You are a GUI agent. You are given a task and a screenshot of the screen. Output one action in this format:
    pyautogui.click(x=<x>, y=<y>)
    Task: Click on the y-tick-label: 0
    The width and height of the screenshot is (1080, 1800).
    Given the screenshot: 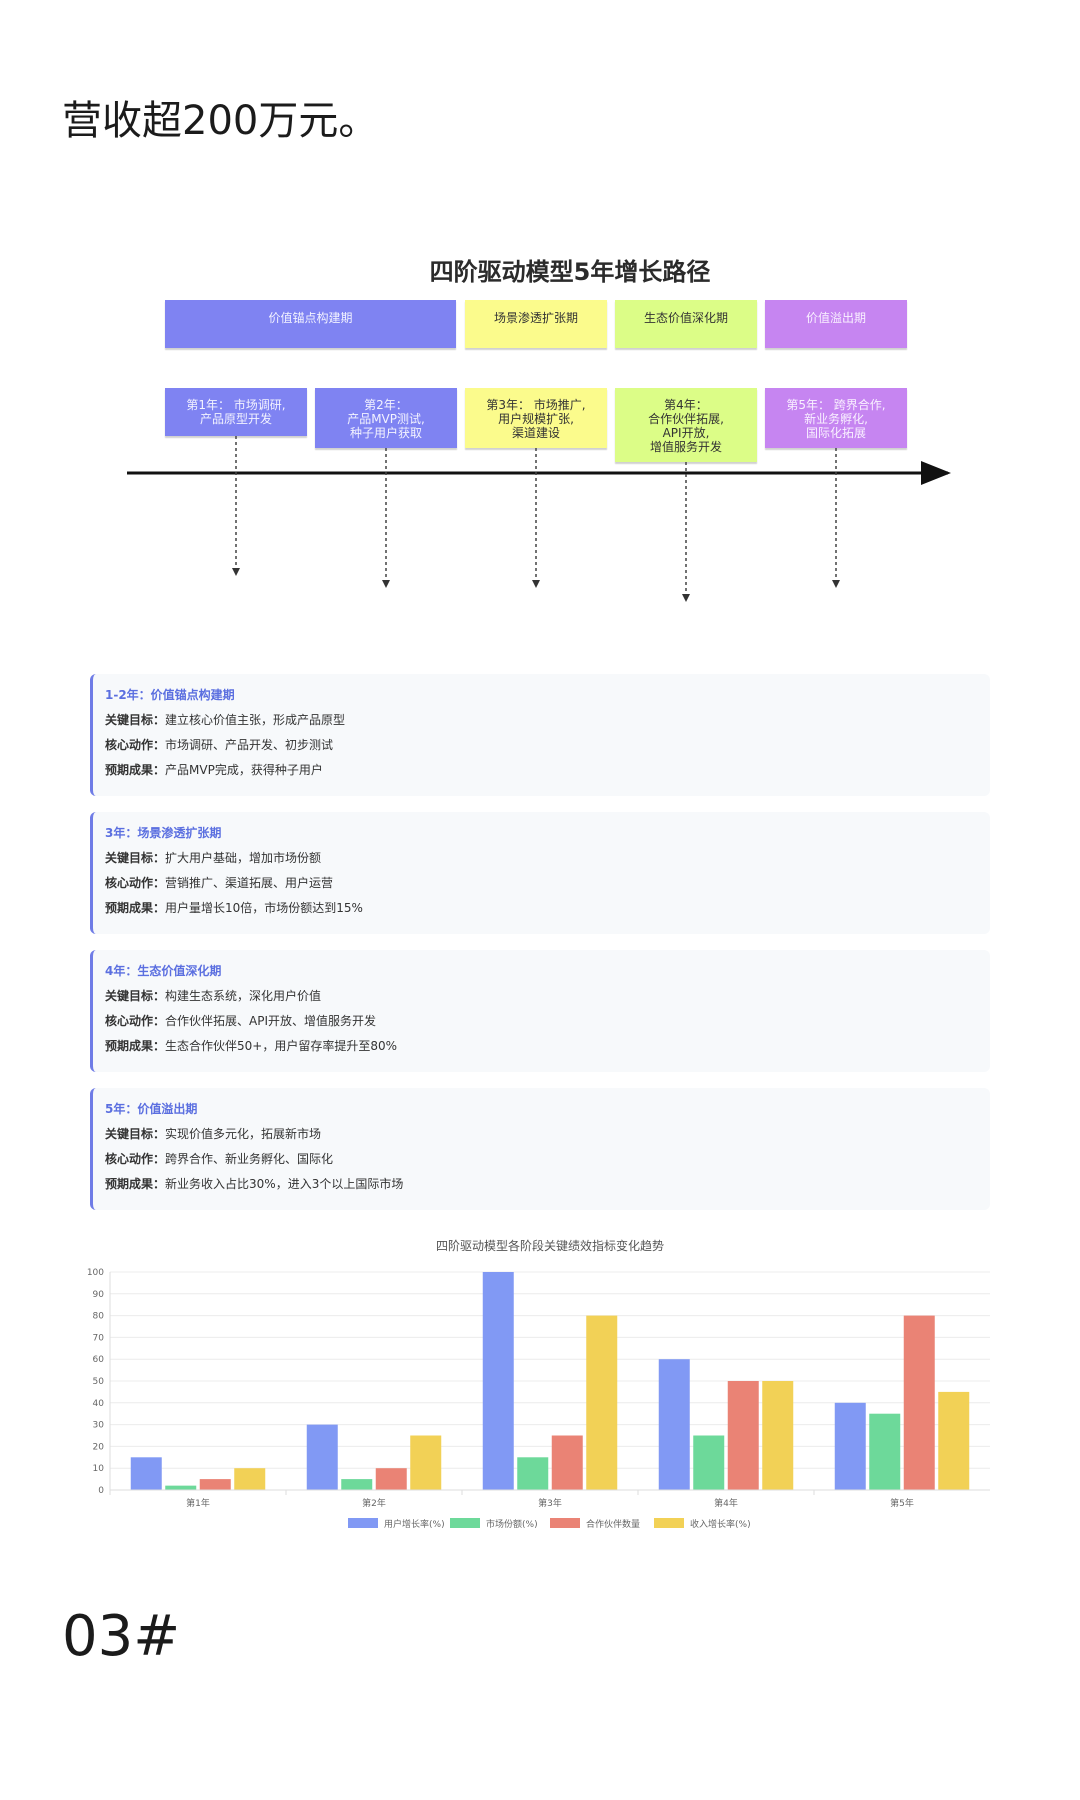 What is the action you would take?
    pyautogui.click(x=101, y=1491)
    